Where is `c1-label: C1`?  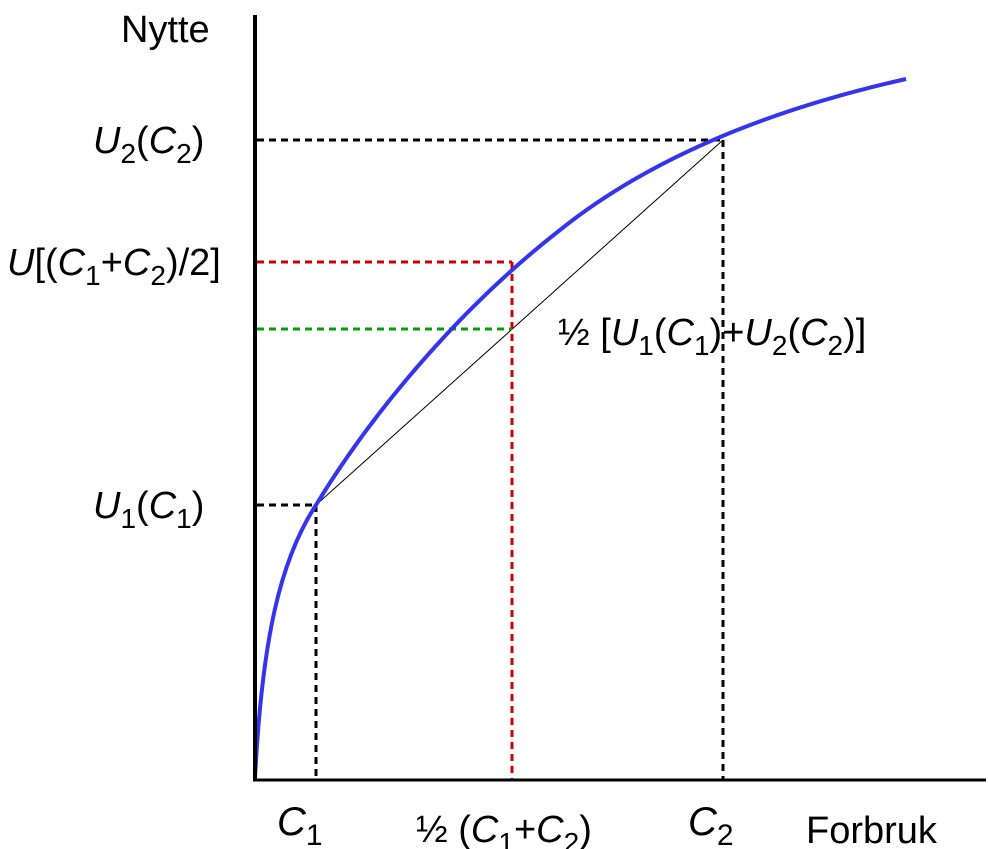 c1-label: C1 is located at coordinates (300, 824).